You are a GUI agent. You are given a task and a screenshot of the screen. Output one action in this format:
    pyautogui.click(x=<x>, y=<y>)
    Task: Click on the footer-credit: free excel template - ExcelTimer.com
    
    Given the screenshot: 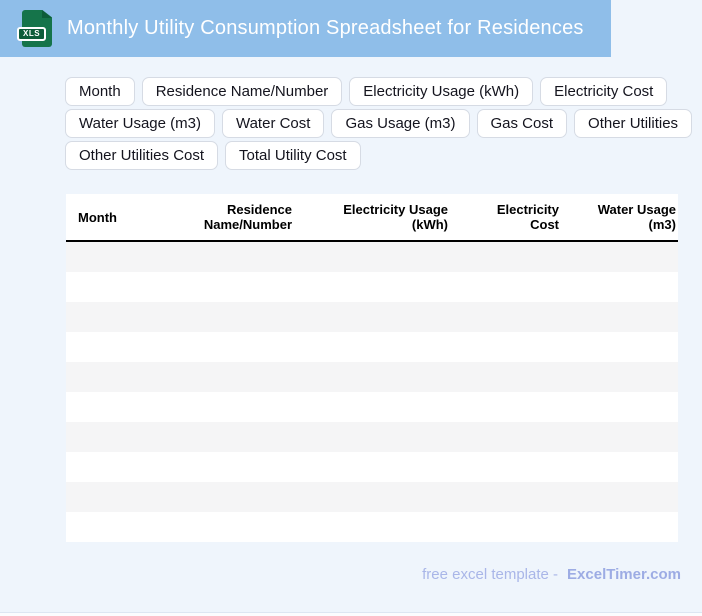 What is the action you would take?
    pyautogui.click(x=551, y=574)
    